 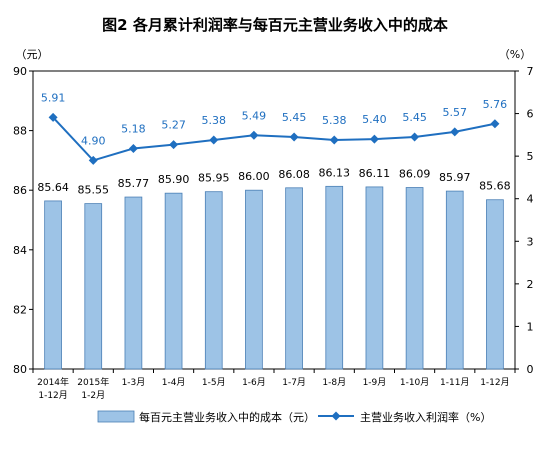 I want to click on x-axis-tick-label: 1-11月, so click(x=454, y=382).